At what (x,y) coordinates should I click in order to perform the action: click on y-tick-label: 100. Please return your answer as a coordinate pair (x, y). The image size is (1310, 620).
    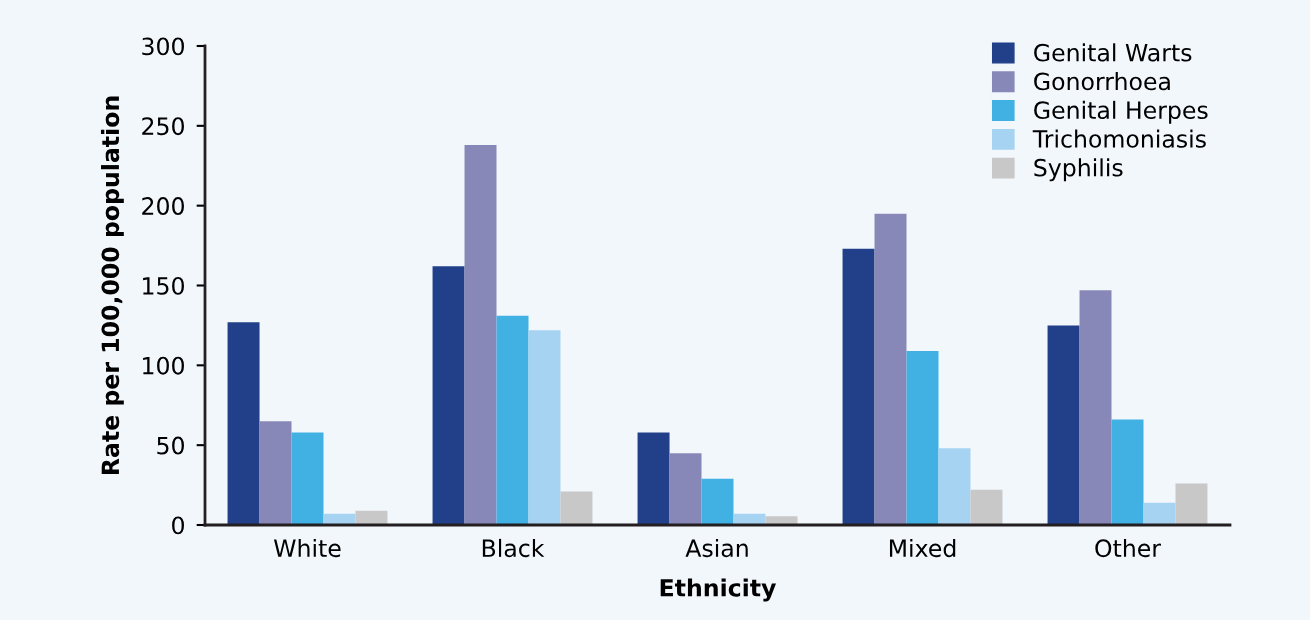
    Looking at the image, I should click on (163, 365).